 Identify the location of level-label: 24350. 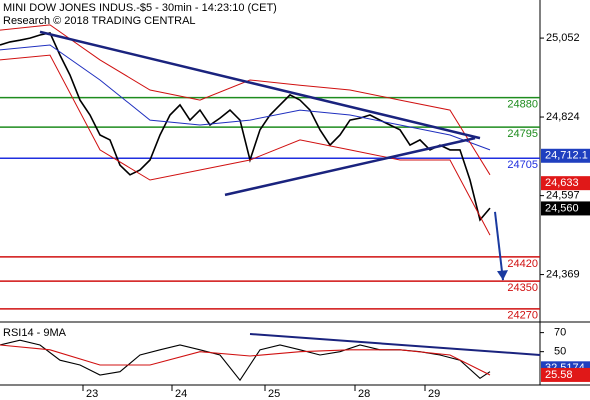
(522, 288).